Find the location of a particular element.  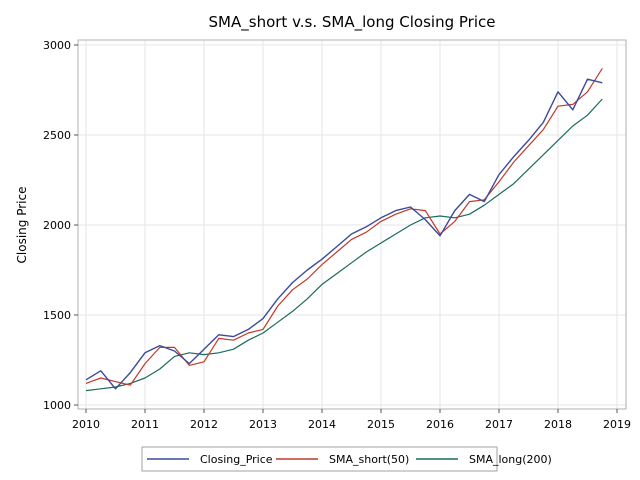

x-tick-label: 2018 is located at coordinates (558, 424).